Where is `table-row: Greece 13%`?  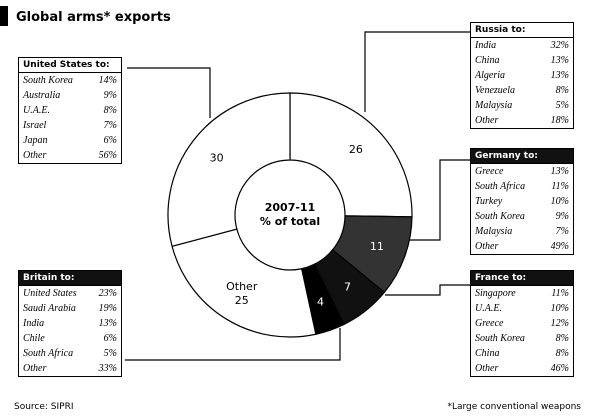
table-row: Greece 13% is located at coordinates (522, 171).